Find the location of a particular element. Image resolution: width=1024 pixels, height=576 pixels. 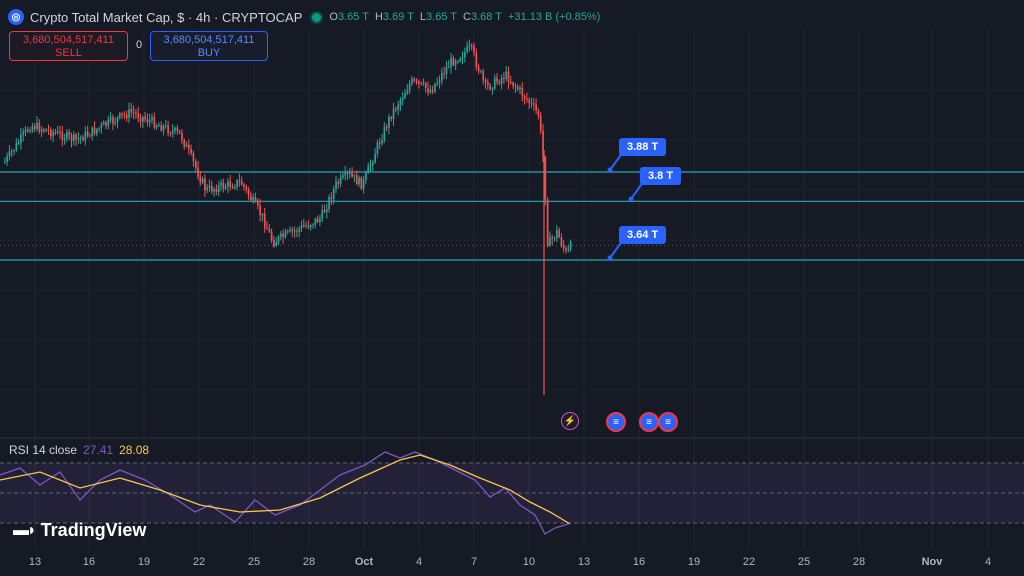

price-tag-3-8: 3.8 T is located at coordinates (661, 176).